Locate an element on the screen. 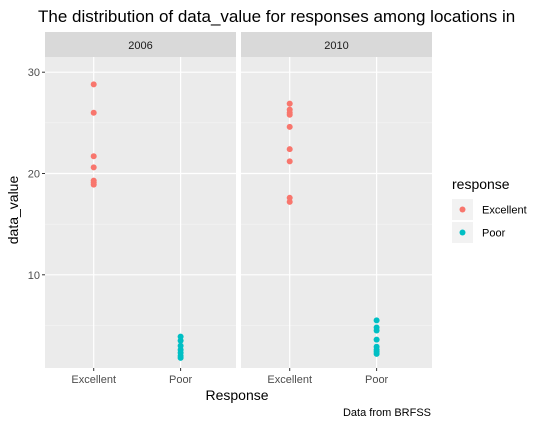 Image resolution: width=545 pixels, height=427 pixels. caption: Data from BRFSS is located at coordinates (387, 413).